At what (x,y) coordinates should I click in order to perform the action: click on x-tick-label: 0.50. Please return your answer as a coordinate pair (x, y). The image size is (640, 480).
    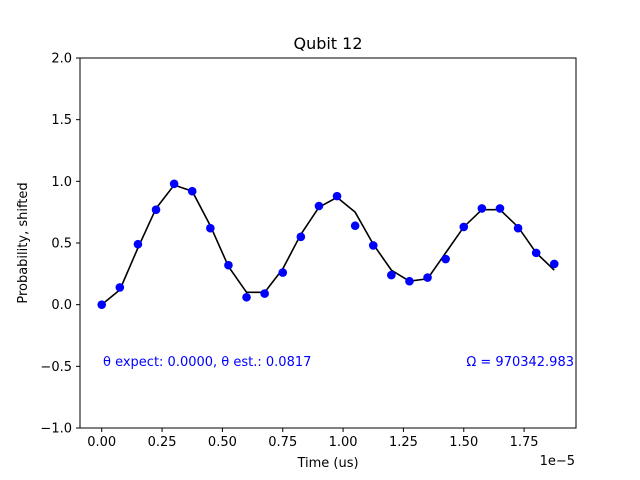
    Looking at the image, I should click on (222, 442).